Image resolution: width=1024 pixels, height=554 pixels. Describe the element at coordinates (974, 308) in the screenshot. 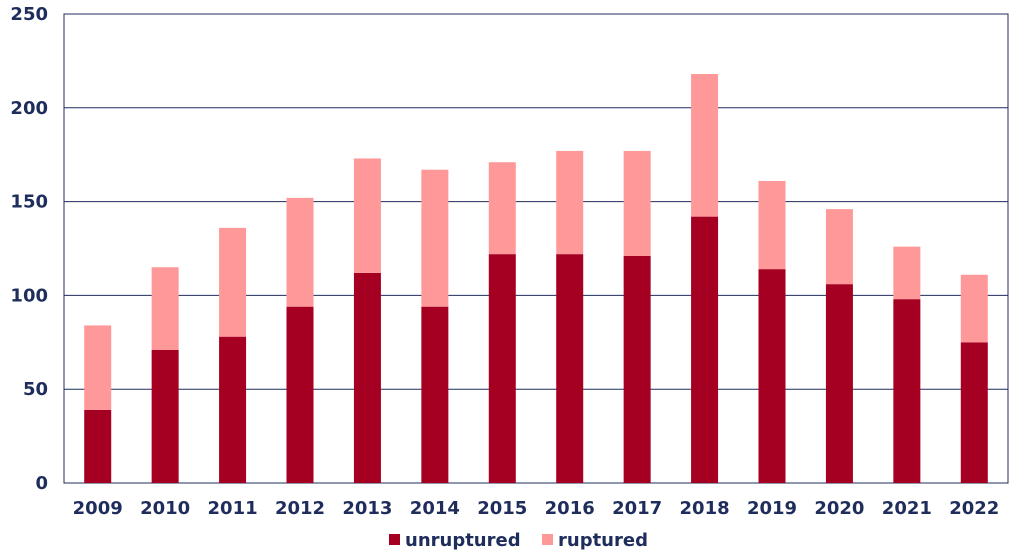

I see `bar-ruptured-2022` at that location.